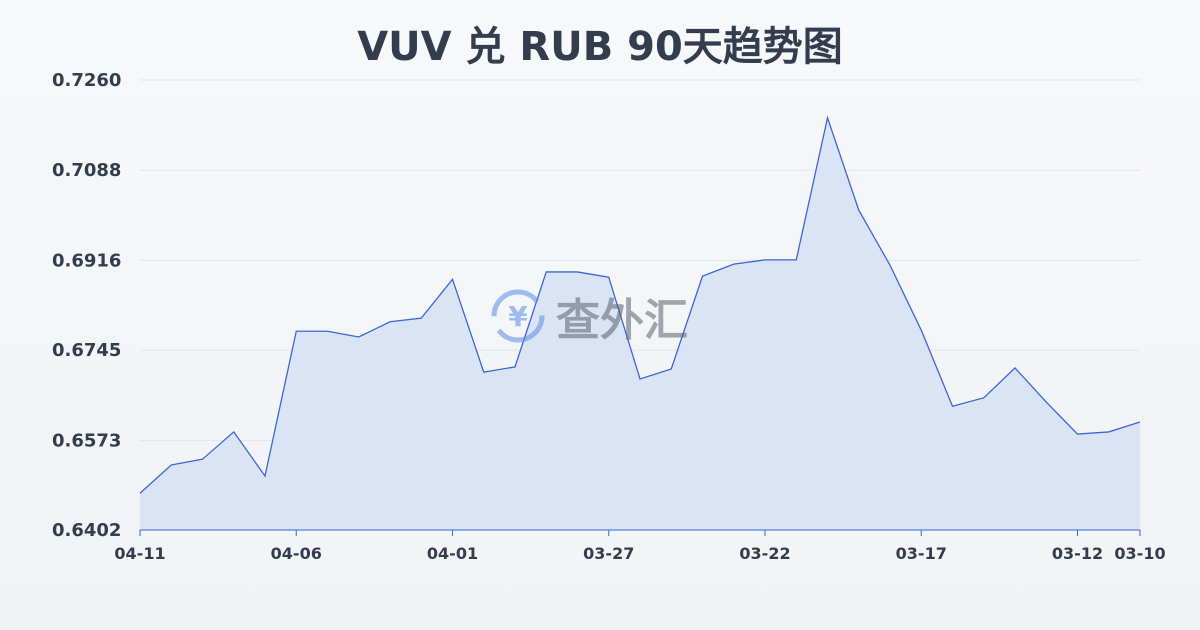 This screenshot has height=630, width=1200. What do you see at coordinates (452, 553) in the screenshot?
I see `x-tick-label: 04-01` at bounding box center [452, 553].